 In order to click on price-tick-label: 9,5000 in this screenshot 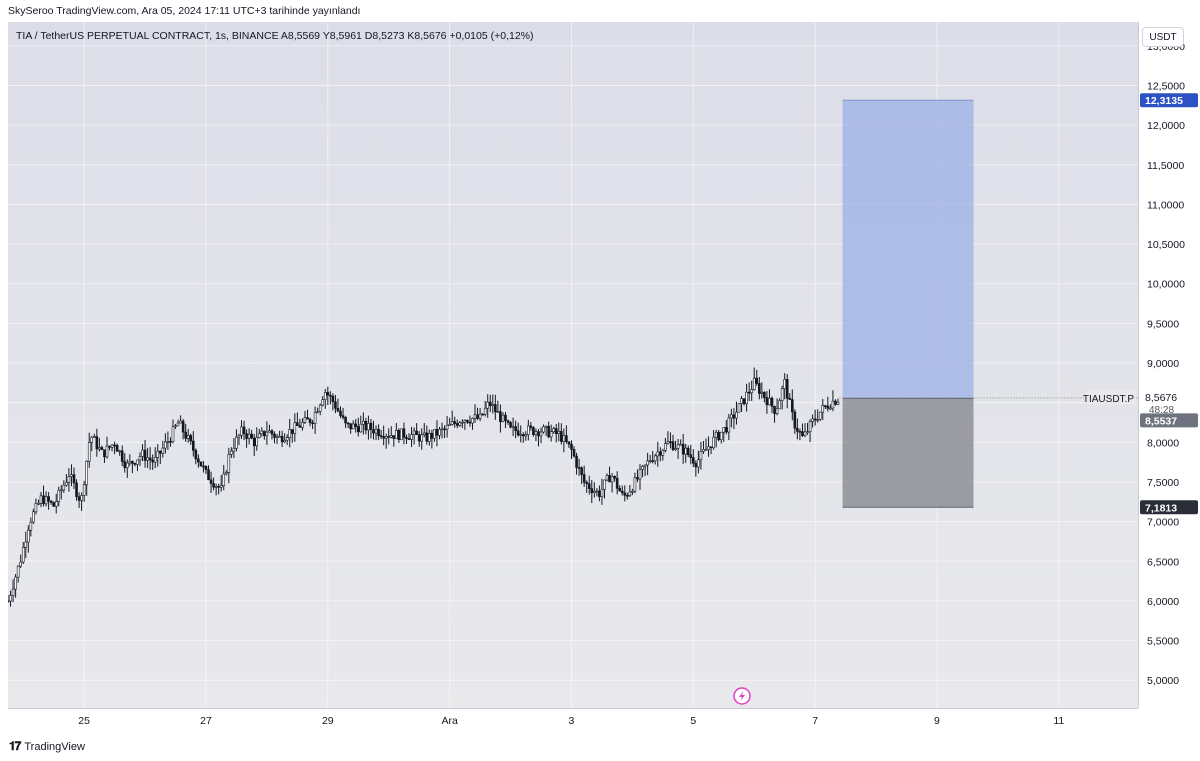, I will do `click(1163, 324)`.